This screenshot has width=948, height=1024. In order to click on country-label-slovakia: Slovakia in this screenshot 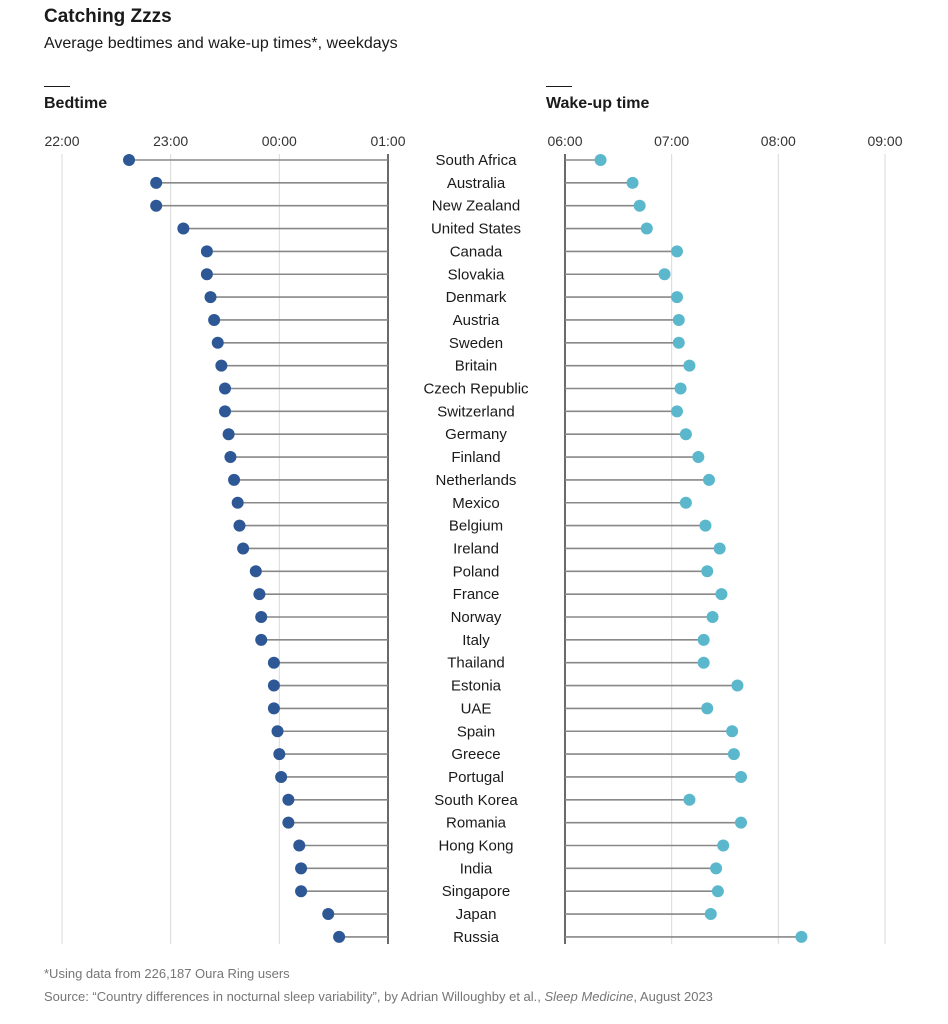, I will do `click(476, 274)`.